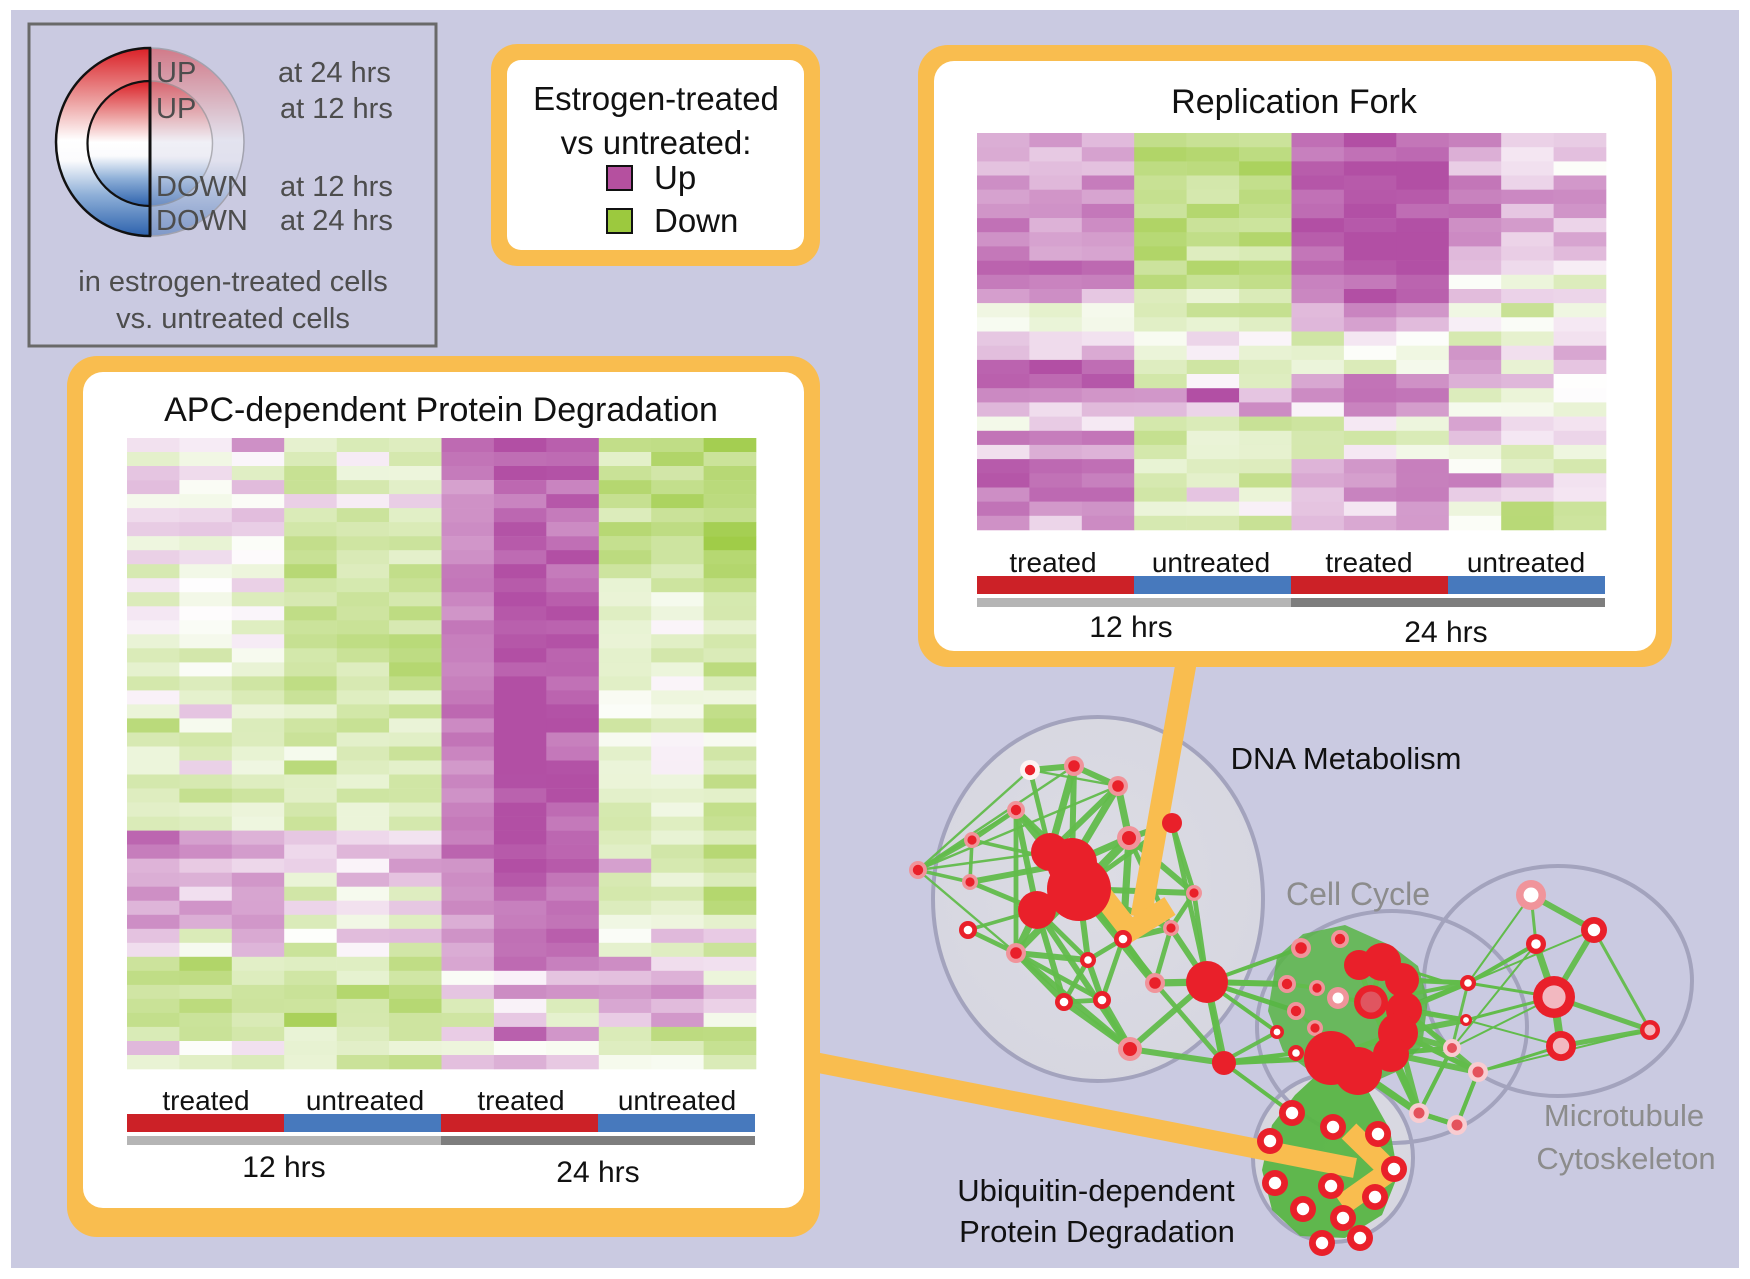 The image size is (1750, 1279). I want to click on svg-text: Ubiquitin-dependent, so click(1096, 1190).